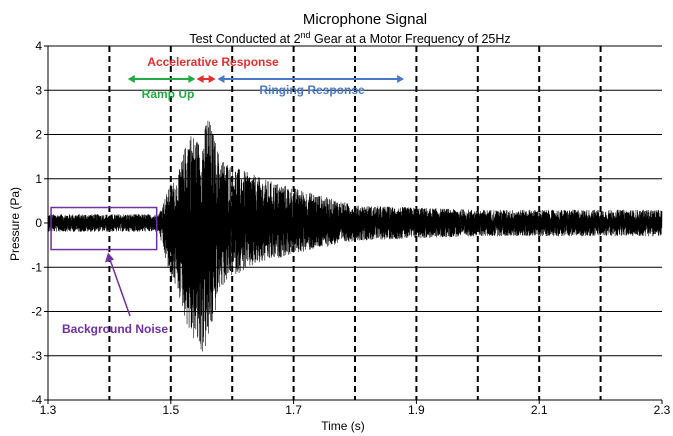 The height and width of the screenshot is (436, 673). Describe the element at coordinates (213, 62) in the screenshot. I see `accelerative-response-label: Accelerative Response` at that location.